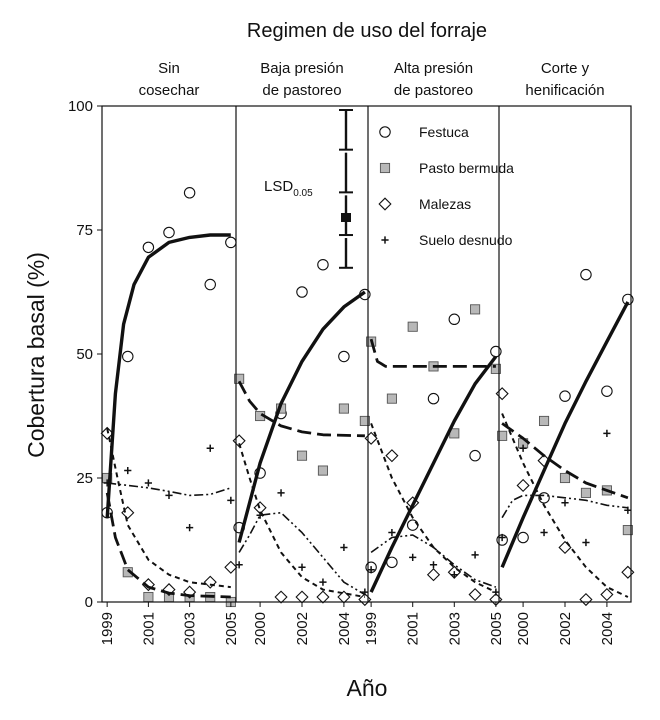  I want to click on ytick-label-50: 50, so click(84, 354).